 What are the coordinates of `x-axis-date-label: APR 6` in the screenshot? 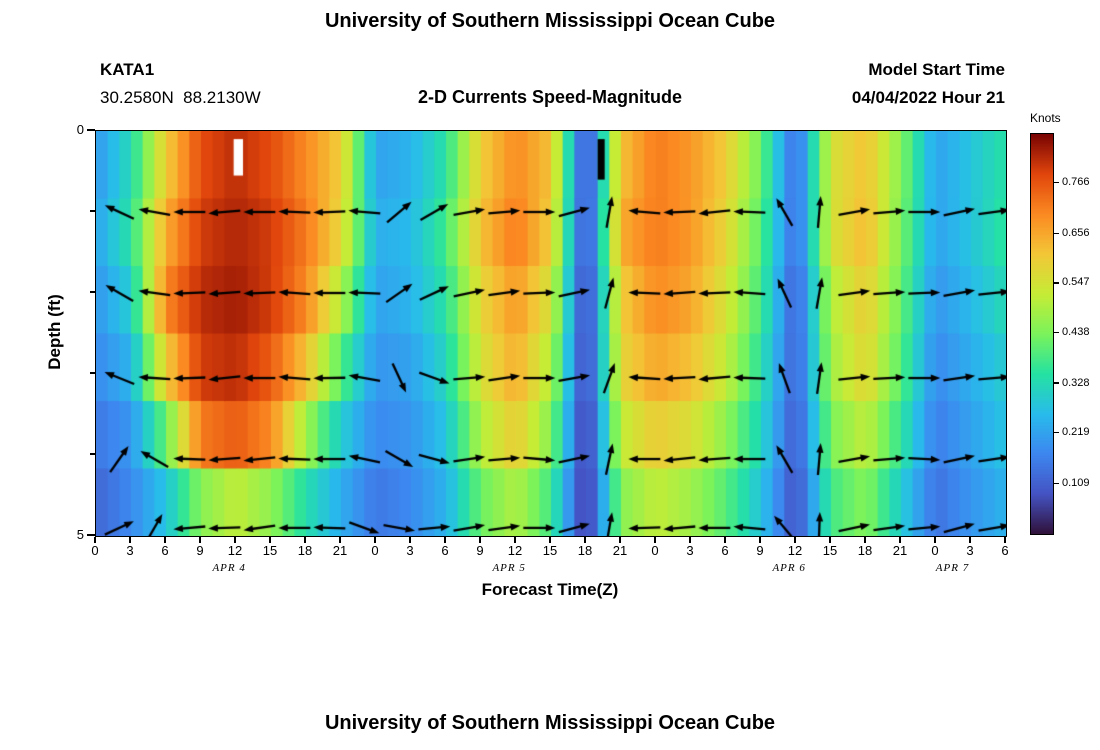 It's located at (789, 568).